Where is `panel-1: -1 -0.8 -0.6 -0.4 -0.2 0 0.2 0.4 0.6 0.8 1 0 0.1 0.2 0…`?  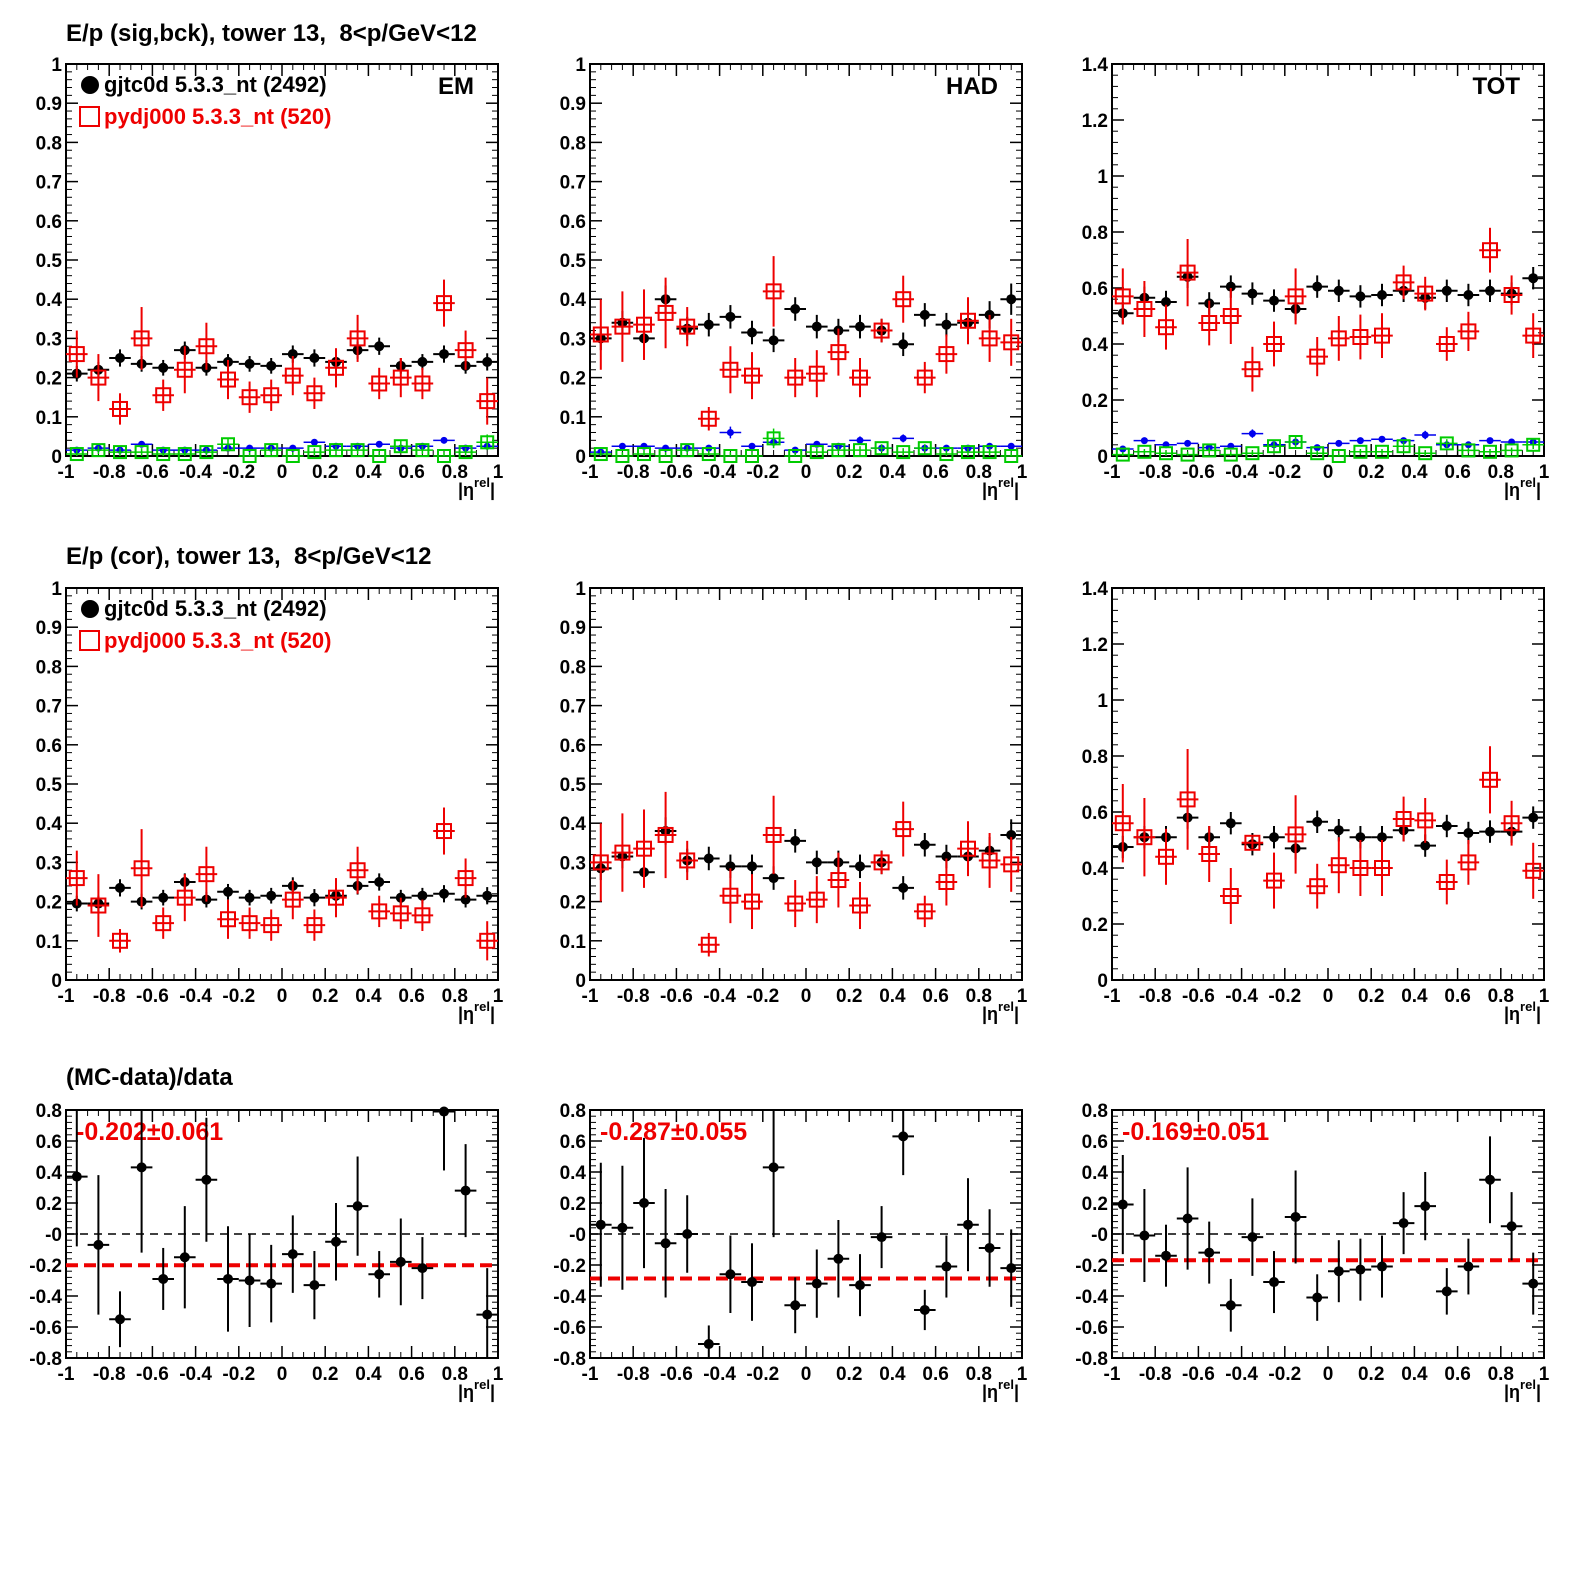
panel-1: -1 -0.8 -0.6 -0.4 -0.2 0 0.2 0.4 0.6 0.8 1 0 0.1 0.2 0… is located at coordinates (270, 277).